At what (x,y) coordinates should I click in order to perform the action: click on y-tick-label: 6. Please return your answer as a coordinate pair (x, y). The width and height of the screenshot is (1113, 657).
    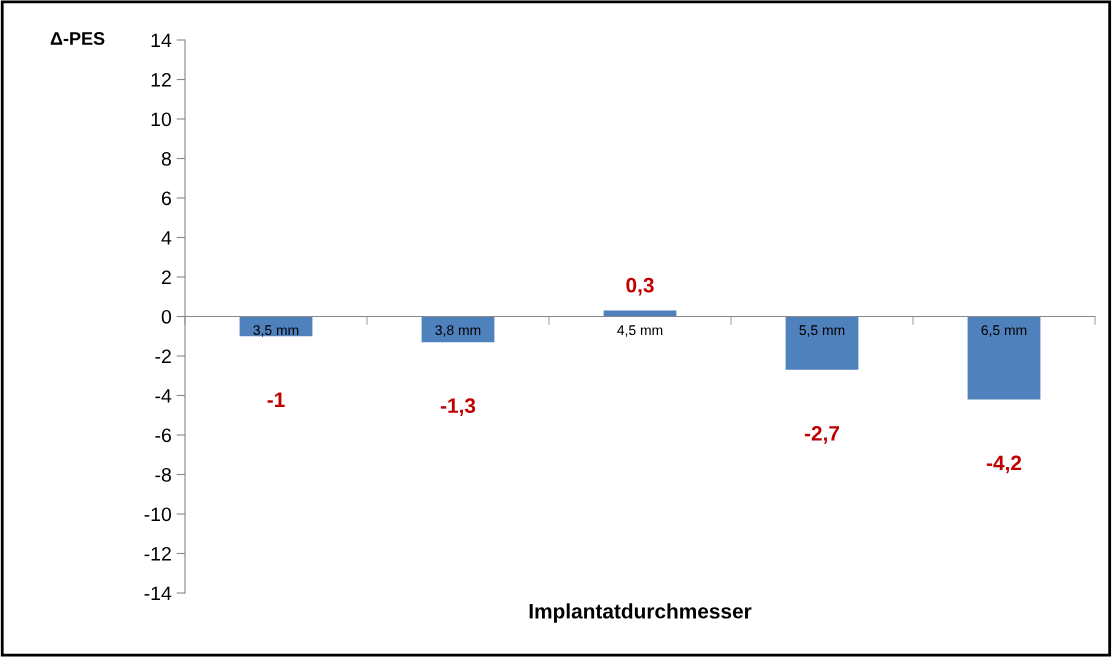
    Looking at the image, I should click on (166, 198).